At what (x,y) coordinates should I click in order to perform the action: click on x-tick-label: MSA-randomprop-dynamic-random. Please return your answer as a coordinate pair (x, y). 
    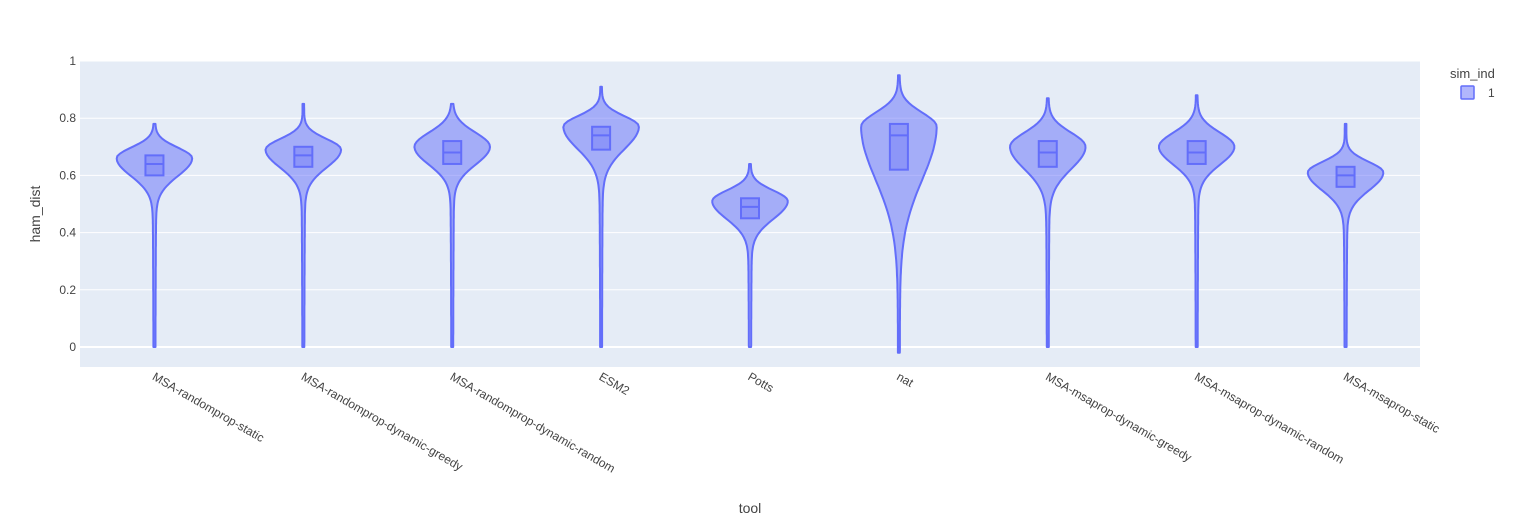
    Looking at the image, I should click on (533, 422).